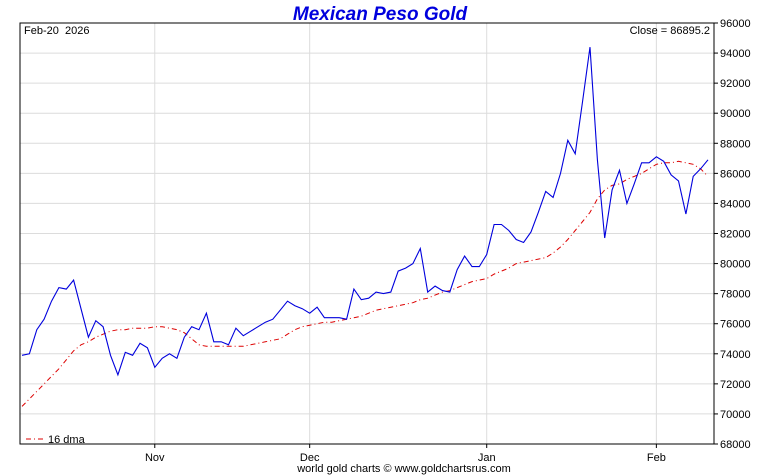  I want to click on y-tick-label: 78000, so click(735, 295).